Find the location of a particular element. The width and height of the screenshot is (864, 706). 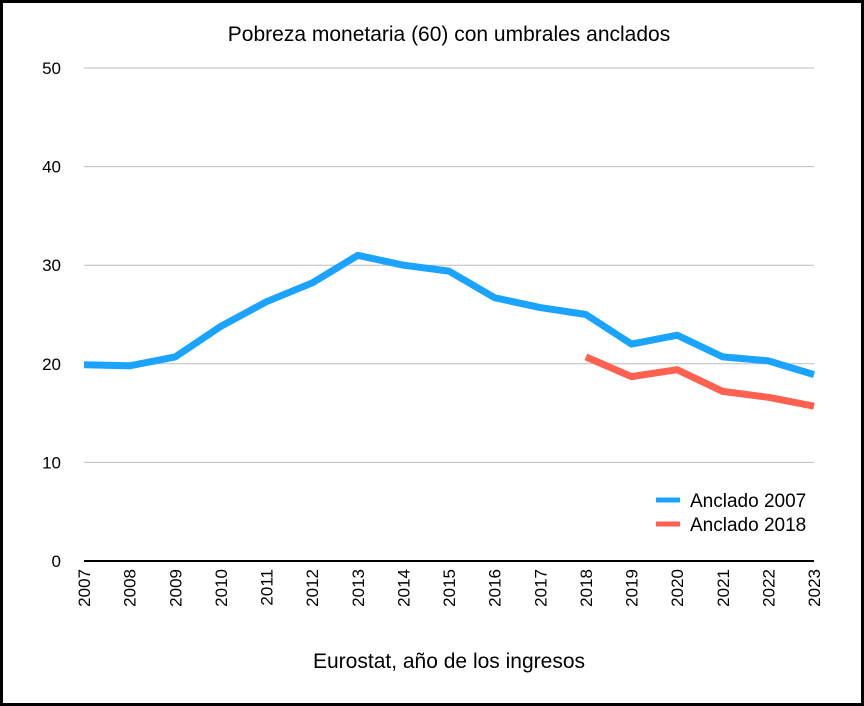

x-tick-label: 2010 is located at coordinates (221, 588).